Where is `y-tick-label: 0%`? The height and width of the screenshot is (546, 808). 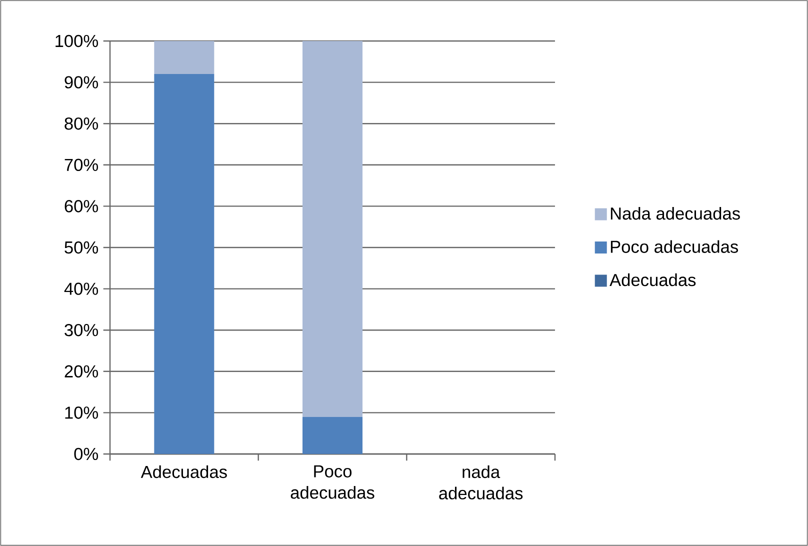
y-tick-label: 0% is located at coordinates (86, 454).